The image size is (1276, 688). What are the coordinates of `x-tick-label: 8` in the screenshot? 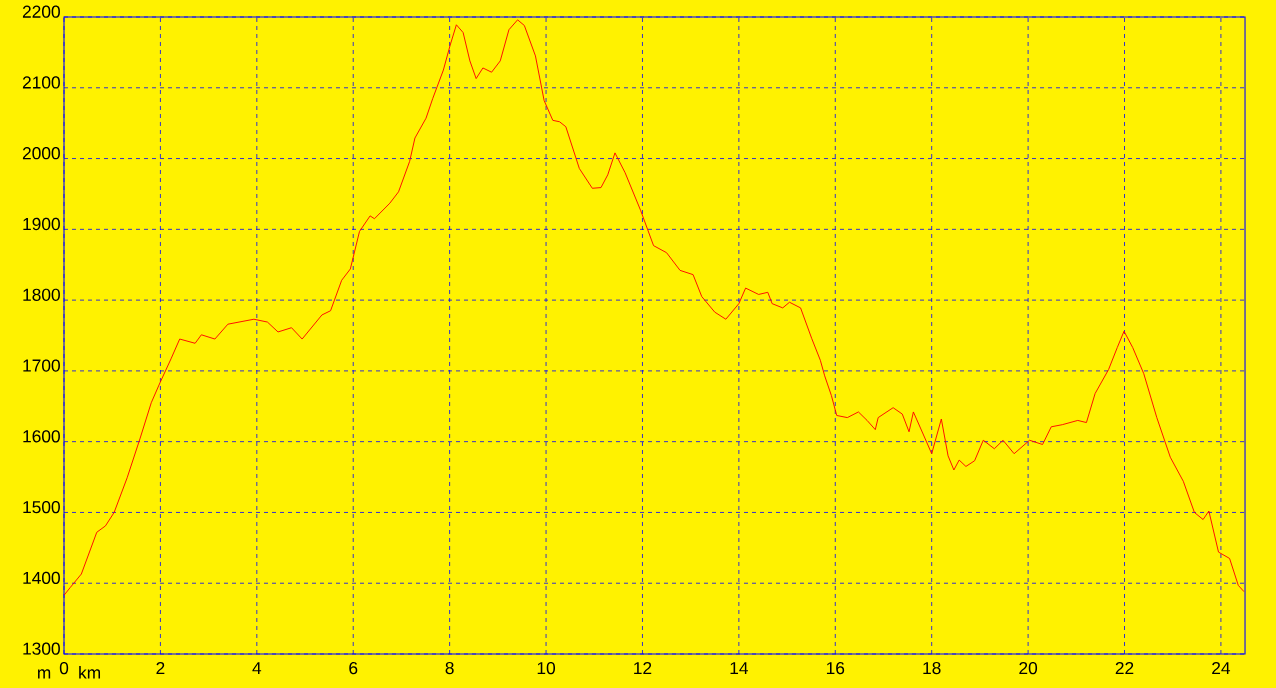 It's located at (449, 668).